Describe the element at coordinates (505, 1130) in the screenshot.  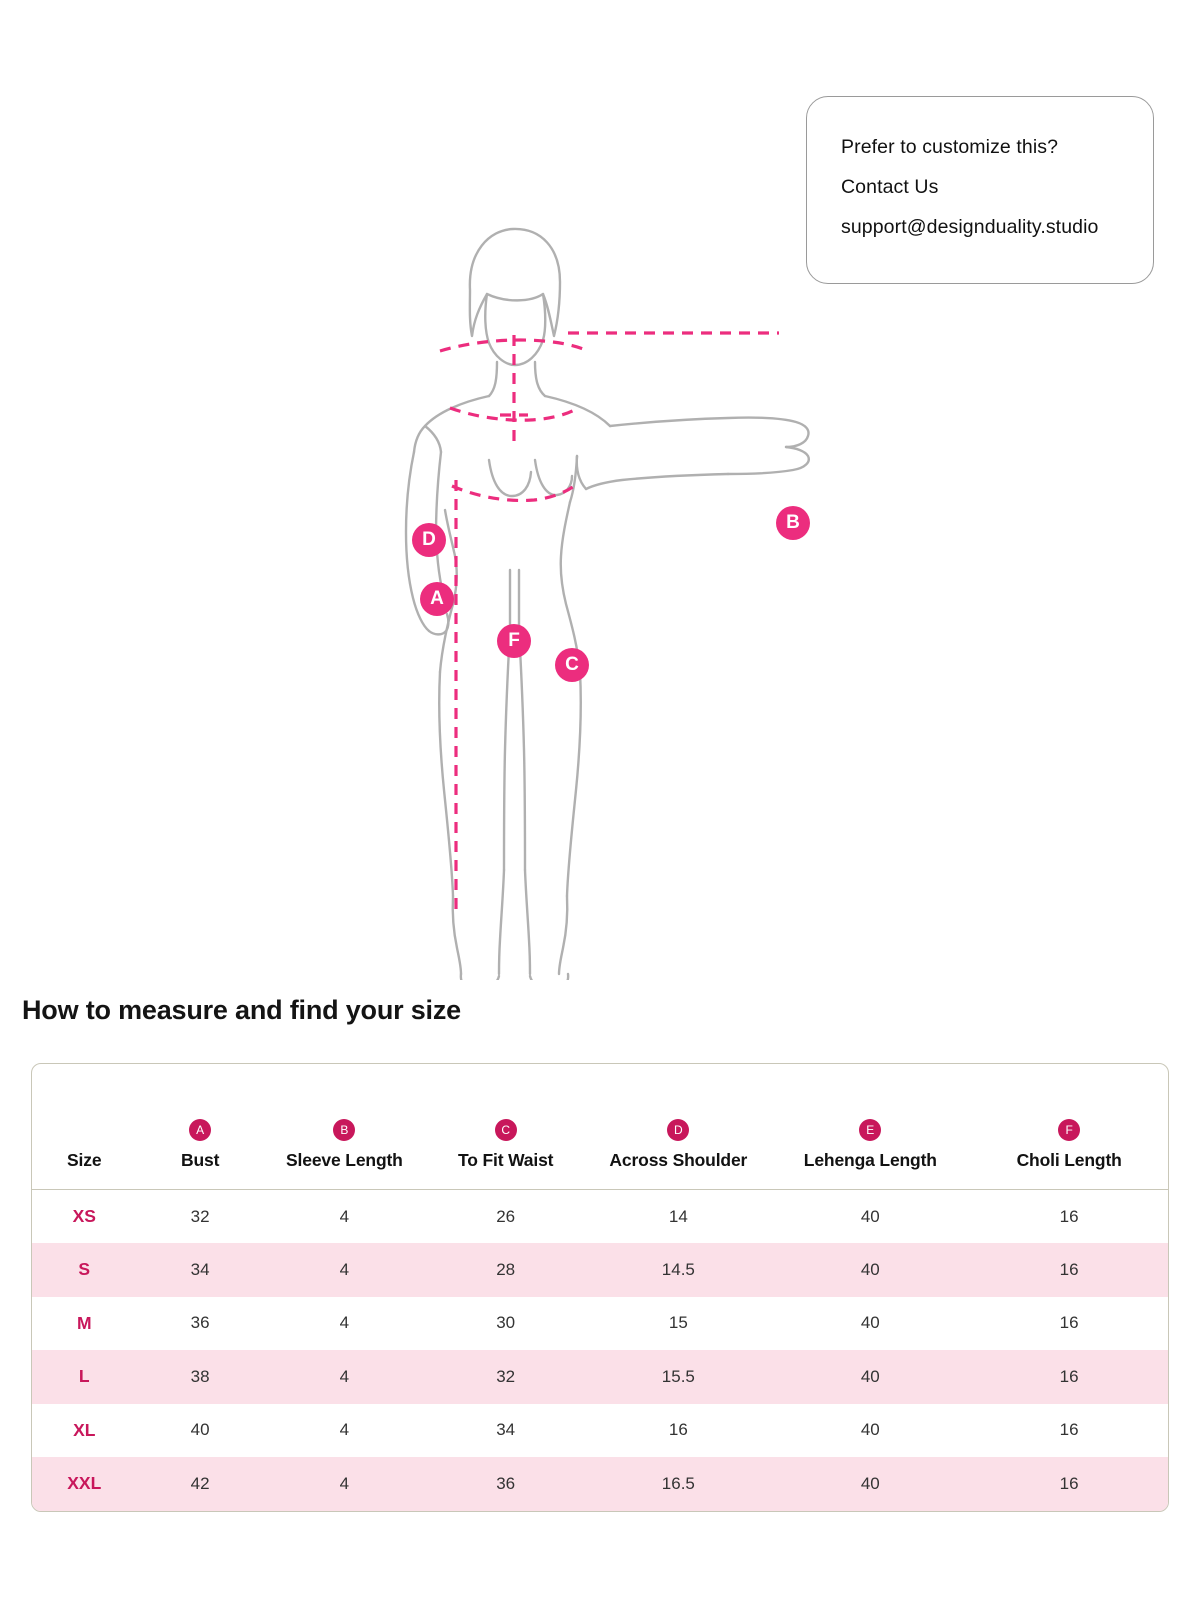
I see `badge-c-icon: C` at that location.